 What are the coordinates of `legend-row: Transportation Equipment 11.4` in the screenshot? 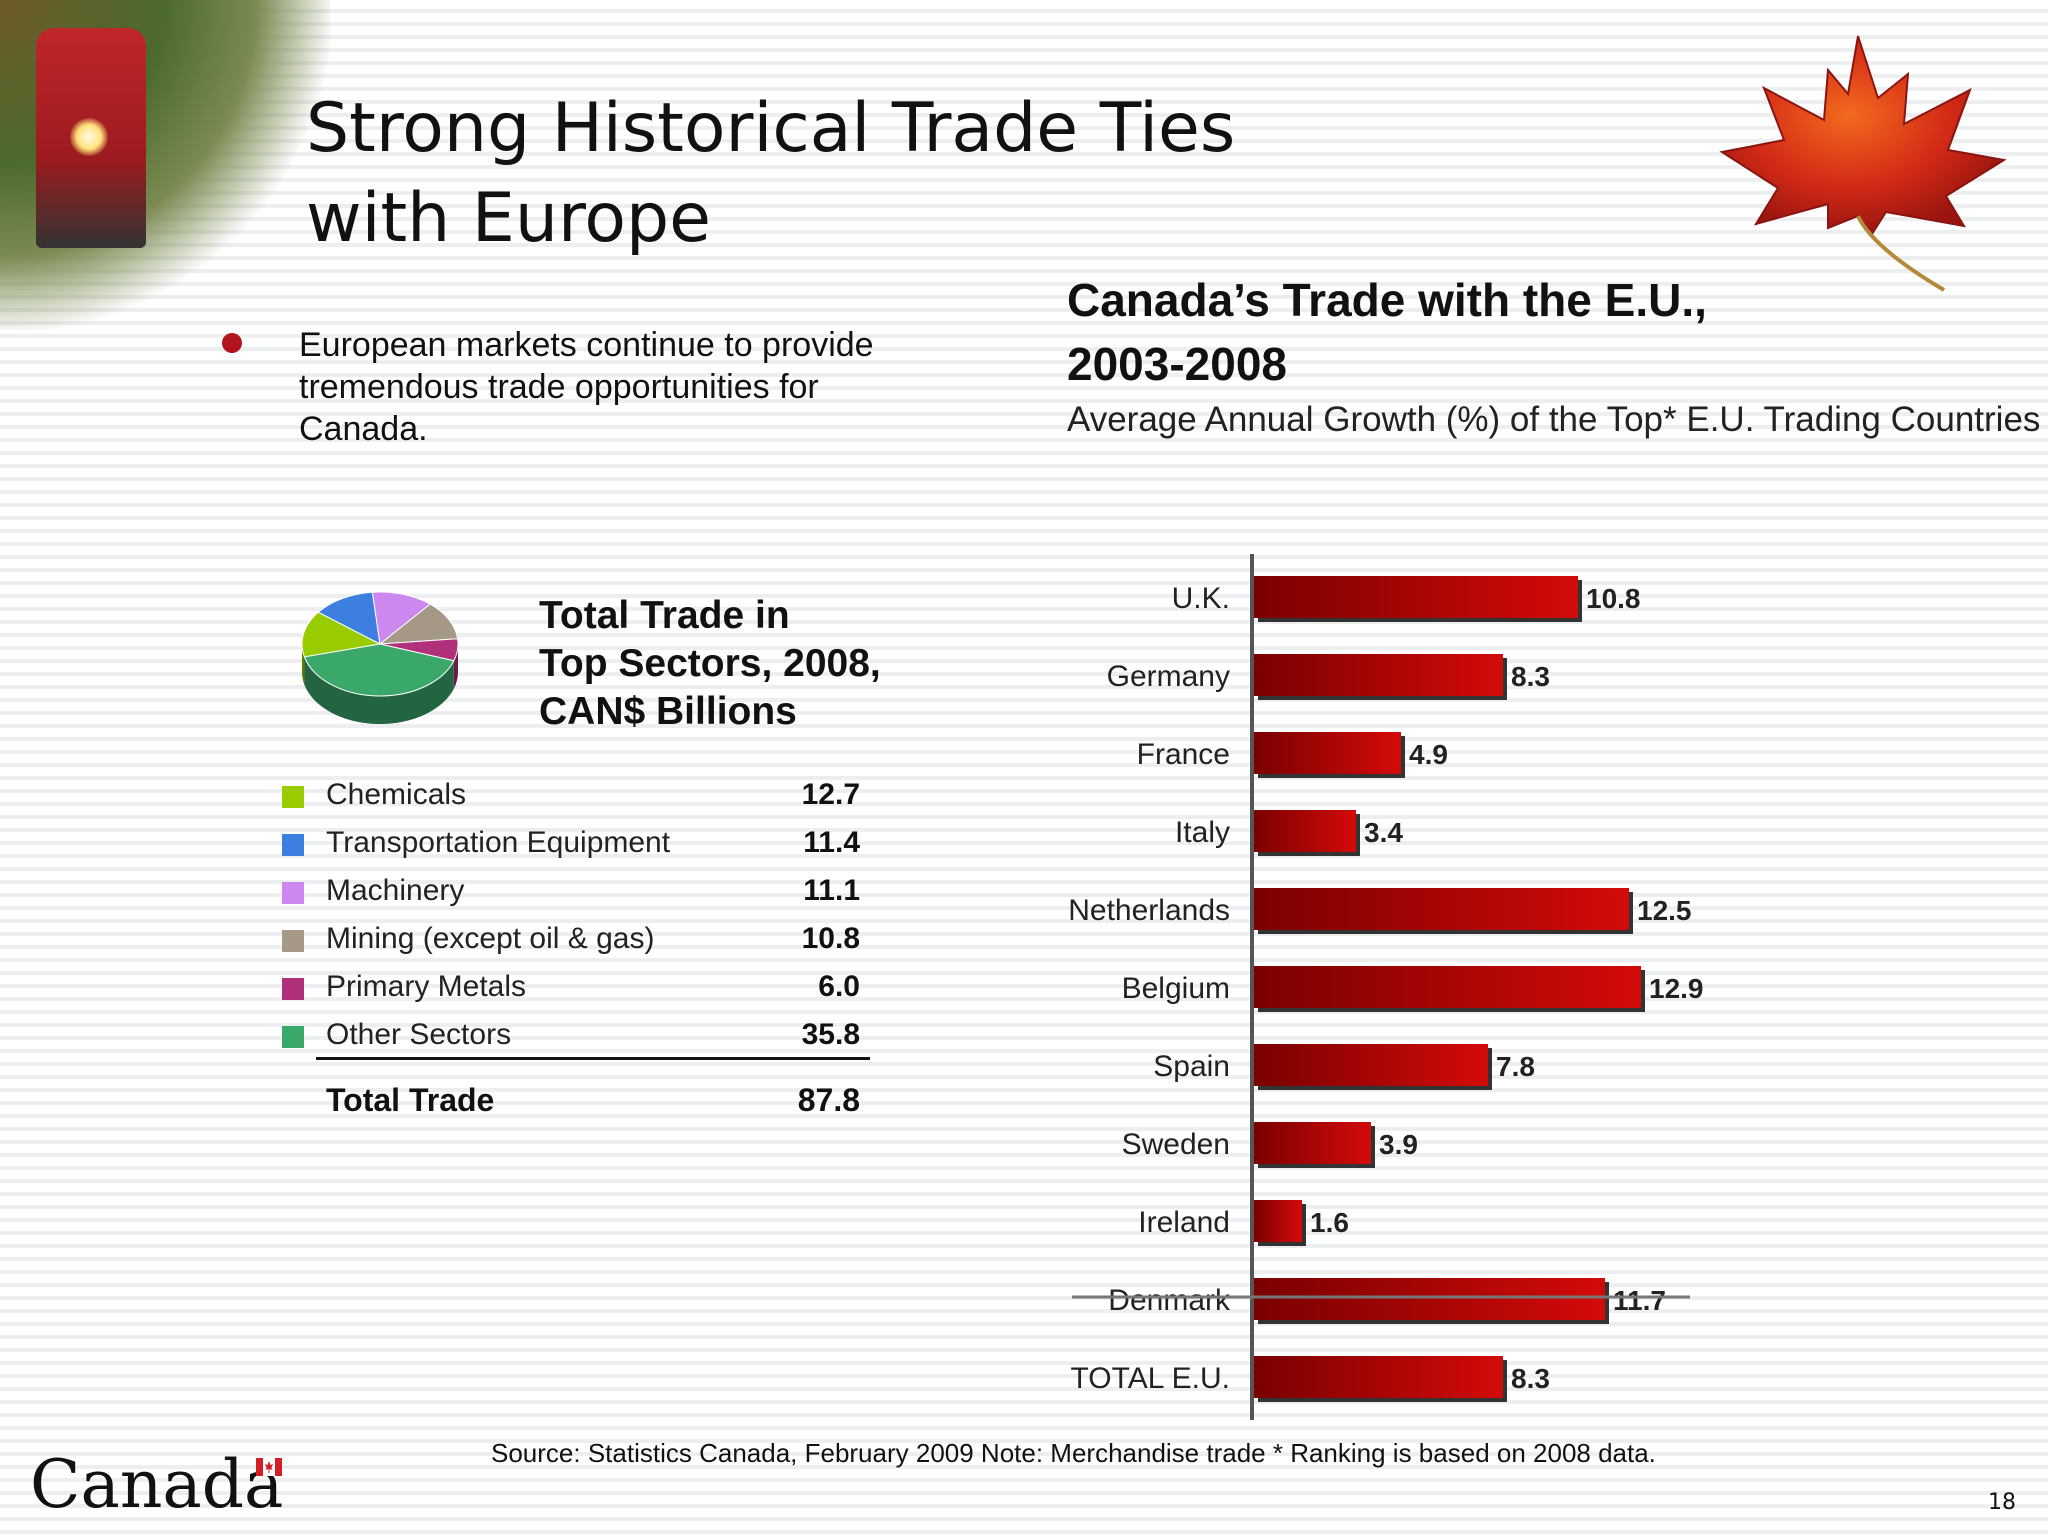 It's located at (577, 850).